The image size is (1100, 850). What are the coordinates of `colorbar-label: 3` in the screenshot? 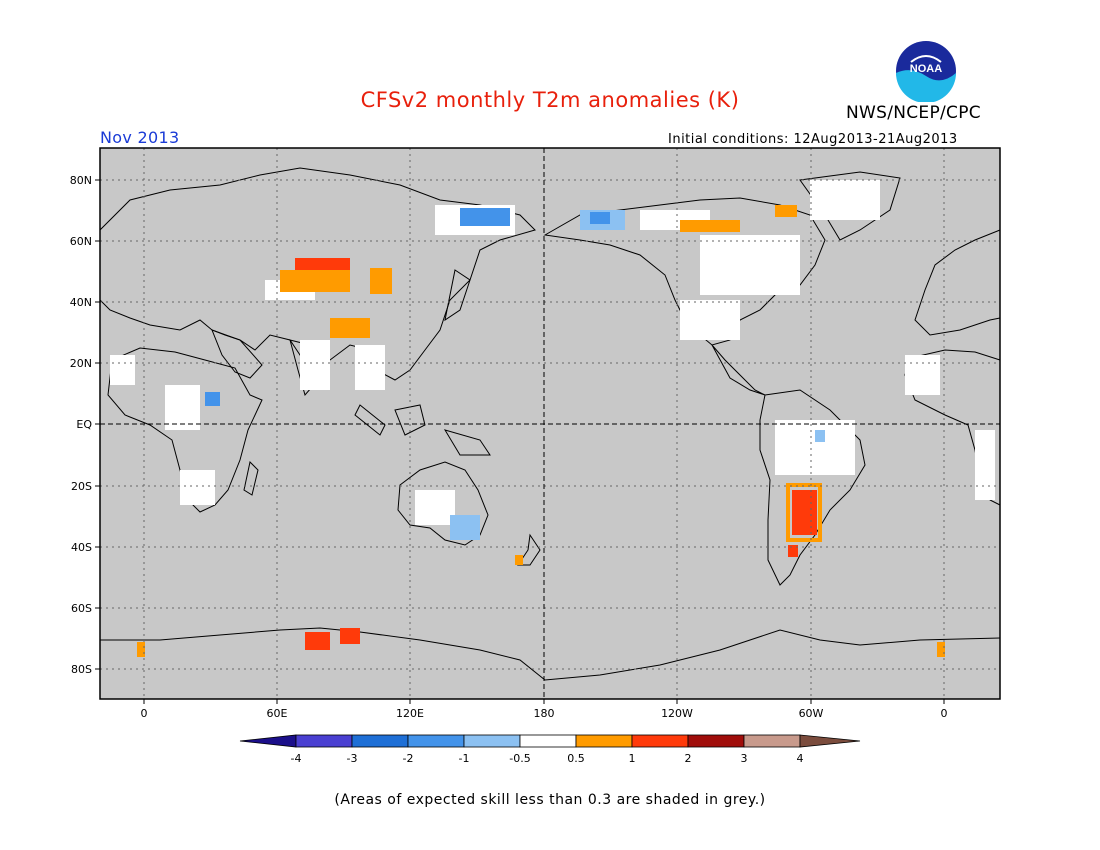 It's located at (744, 758).